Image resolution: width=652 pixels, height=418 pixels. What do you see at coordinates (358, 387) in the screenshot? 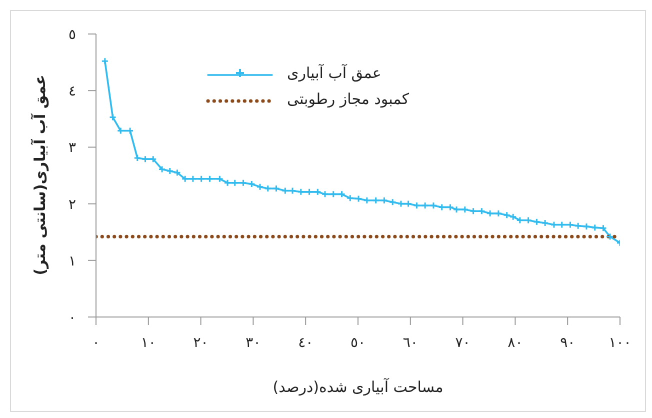
I see `x-axis-title: مساحت آبیاری شده(درصد)` at bounding box center [358, 387].